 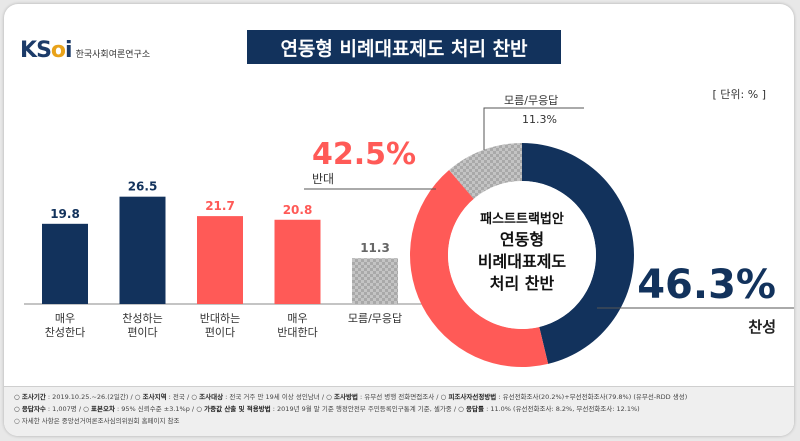 What do you see at coordinates (323, 179) in the screenshot?
I see `slice-label-반대: 반대` at bounding box center [323, 179].